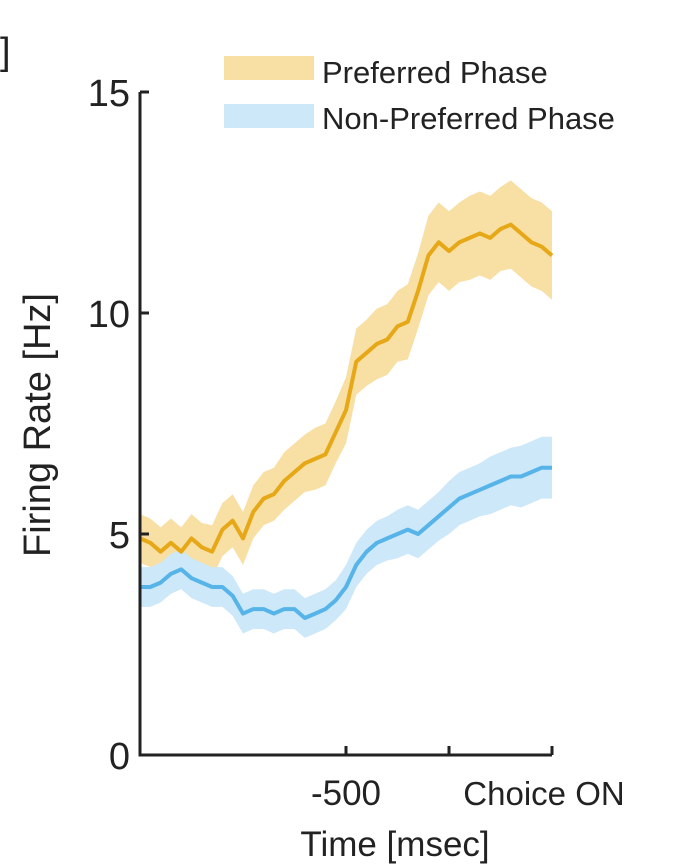  I want to click on legend: Preferred Phase Non-Preferred Phase, so click(419, 95).